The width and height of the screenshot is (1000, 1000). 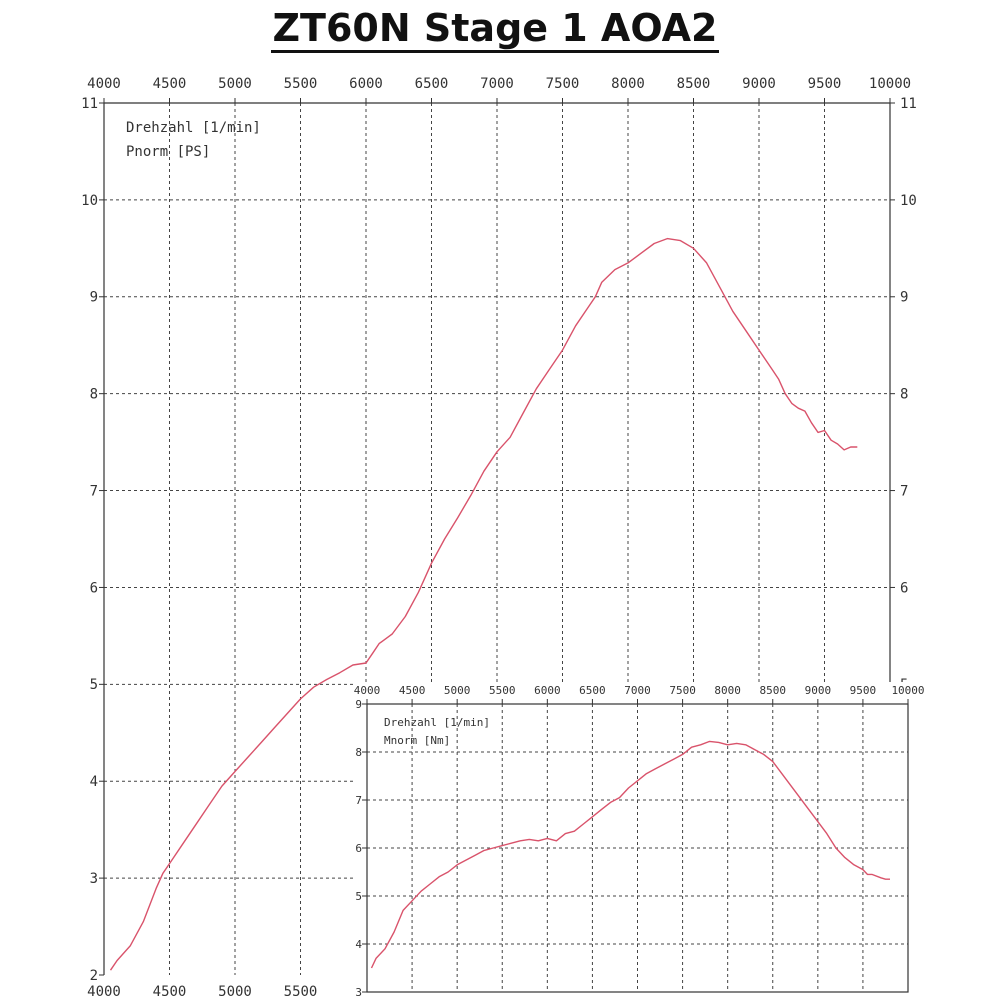 I want to click on y-tick-label-right: 6, so click(x=904, y=588).